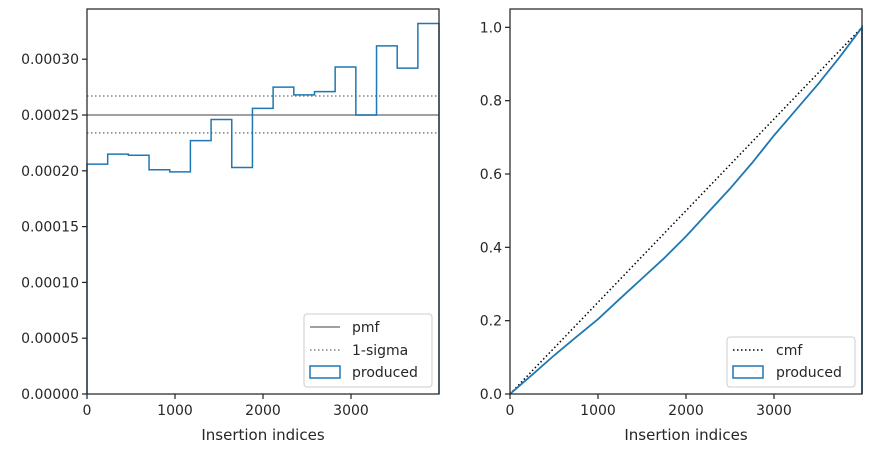  What do you see at coordinates (380, 351) in the screenshot?
I see `legend-sigma-label: 1-sigma` at bounding box center [380, 351].